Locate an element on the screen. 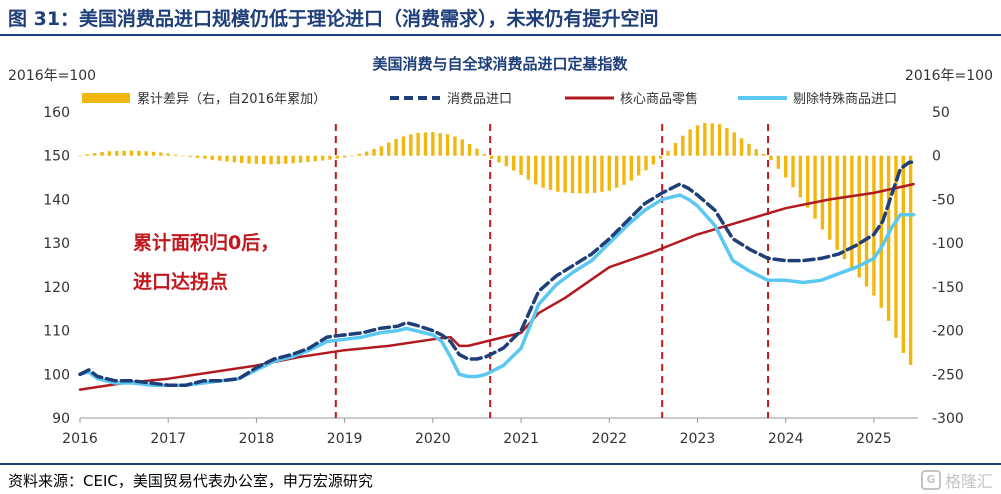 The image size is (1001, 494). left-tick-6: 150 is located at coordinates (56, 157).